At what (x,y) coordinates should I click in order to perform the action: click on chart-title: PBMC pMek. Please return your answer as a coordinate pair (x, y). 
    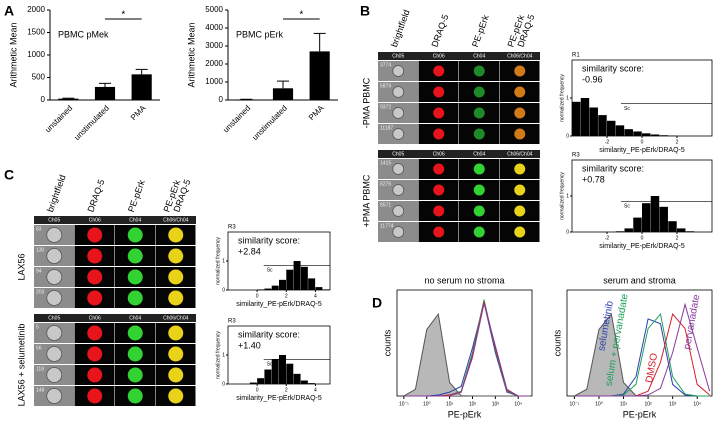
    Looking at the image, I should click on (83, 34).